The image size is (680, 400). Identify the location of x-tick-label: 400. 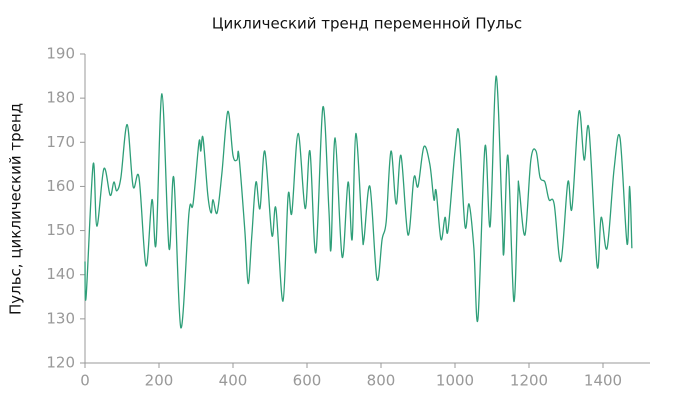
(233, 381).